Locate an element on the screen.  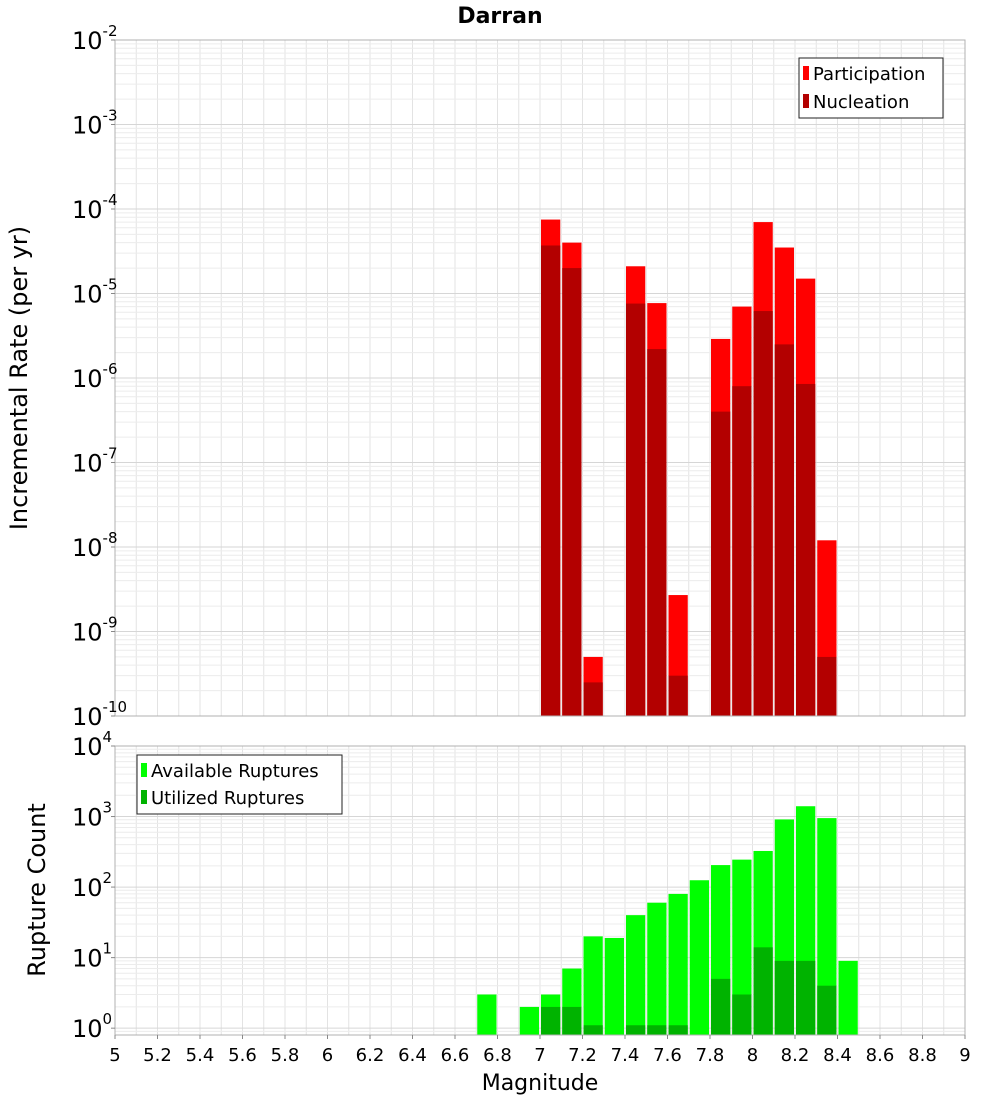
legend-label-utilized: Utilized Ruptures is located at coordinates (227, 798).